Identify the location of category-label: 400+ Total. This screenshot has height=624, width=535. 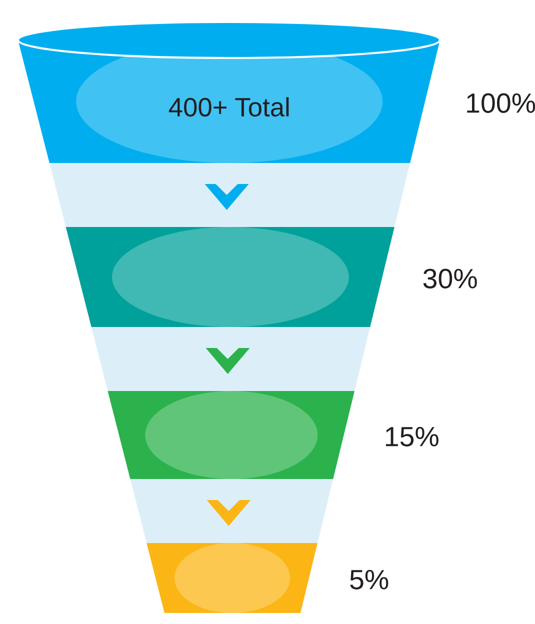
(228, 107).